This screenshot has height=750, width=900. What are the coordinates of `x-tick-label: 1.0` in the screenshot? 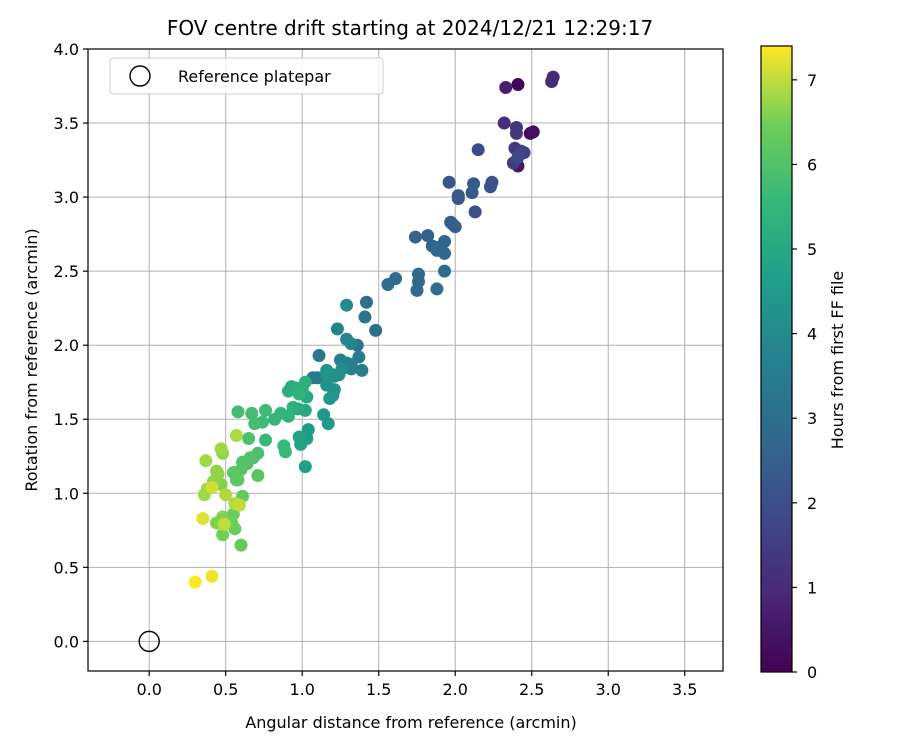 It's located at (301, 689).